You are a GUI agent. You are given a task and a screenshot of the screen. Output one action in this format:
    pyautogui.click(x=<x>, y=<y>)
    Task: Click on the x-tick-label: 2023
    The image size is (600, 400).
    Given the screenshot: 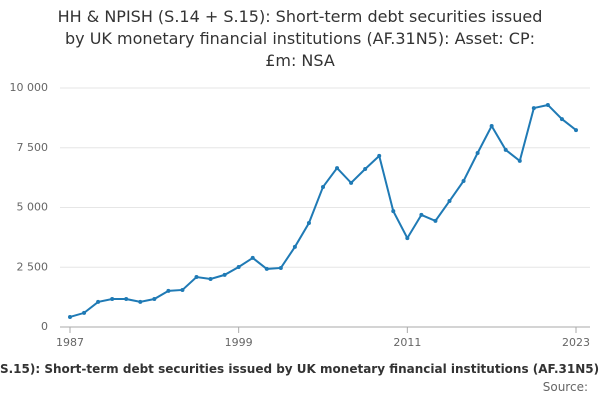 What is the action you would take?
    pyautogui.click(x=576, y=342)
    